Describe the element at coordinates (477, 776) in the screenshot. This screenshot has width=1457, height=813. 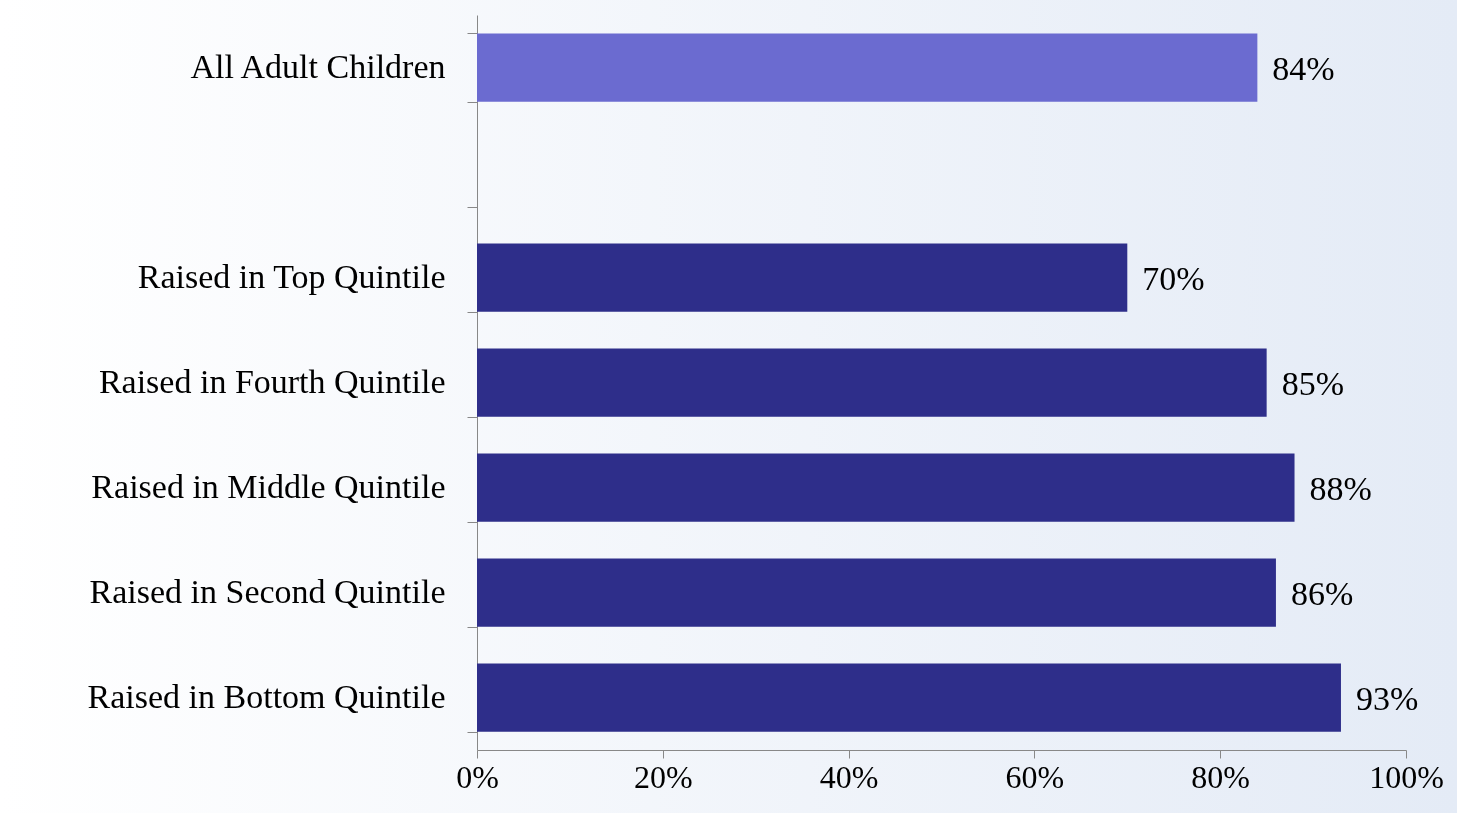
I see `x-tick-label: 0%` at that location.